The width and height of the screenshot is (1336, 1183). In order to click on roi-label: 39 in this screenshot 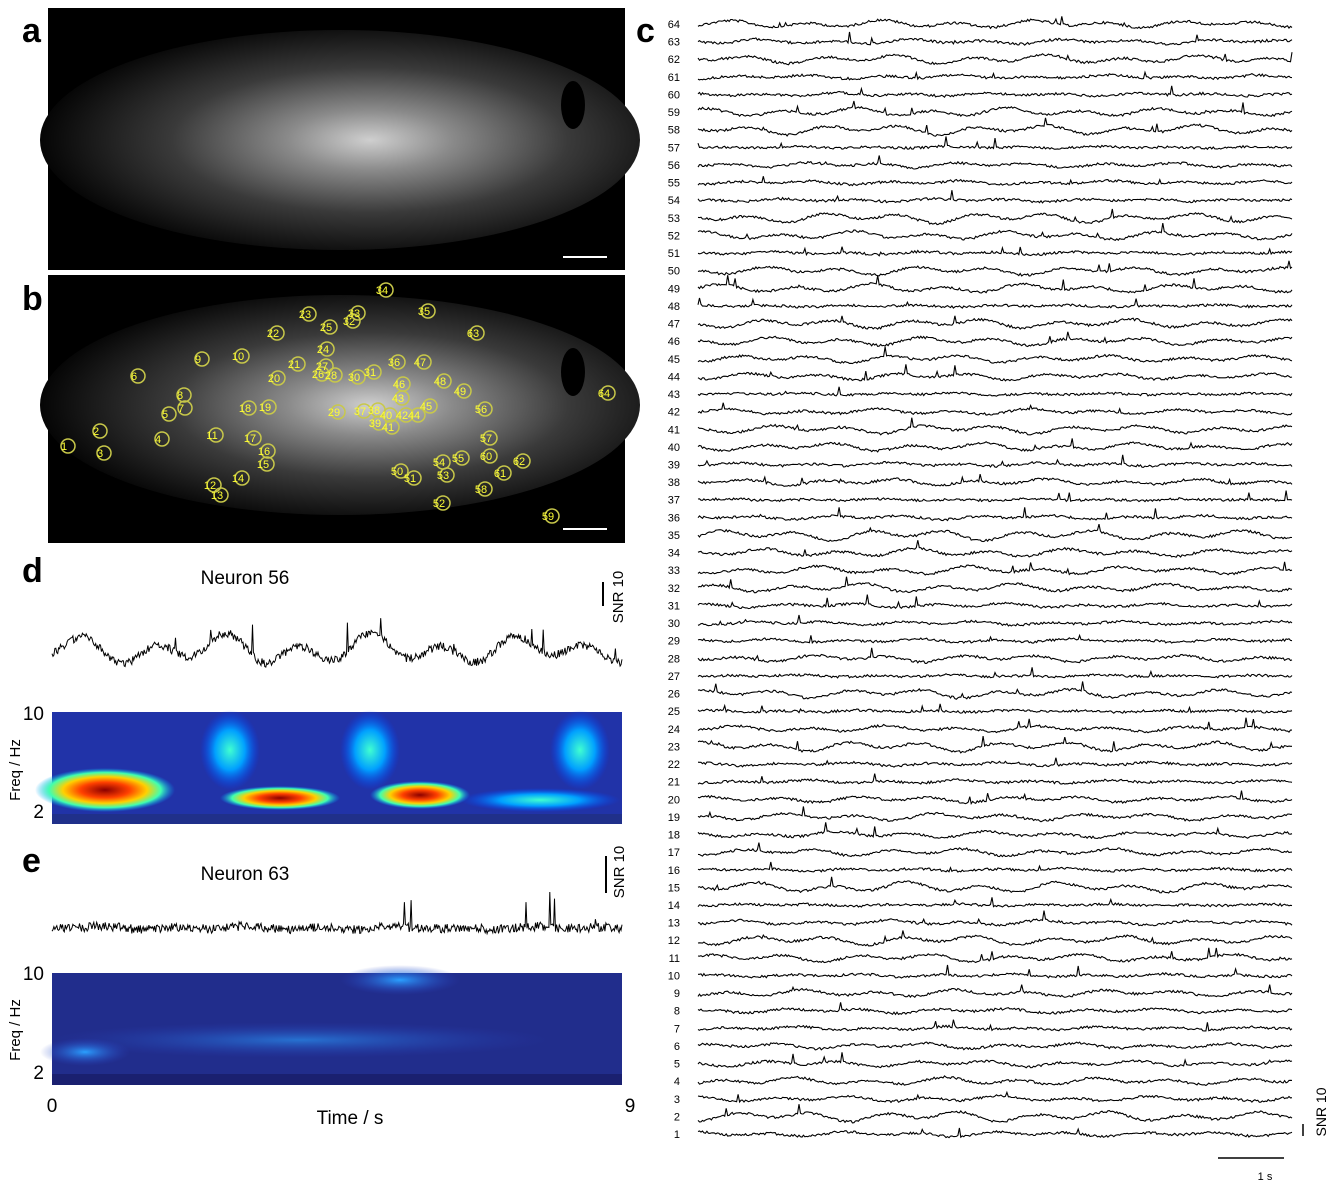, I will do `click(375, 424)`.